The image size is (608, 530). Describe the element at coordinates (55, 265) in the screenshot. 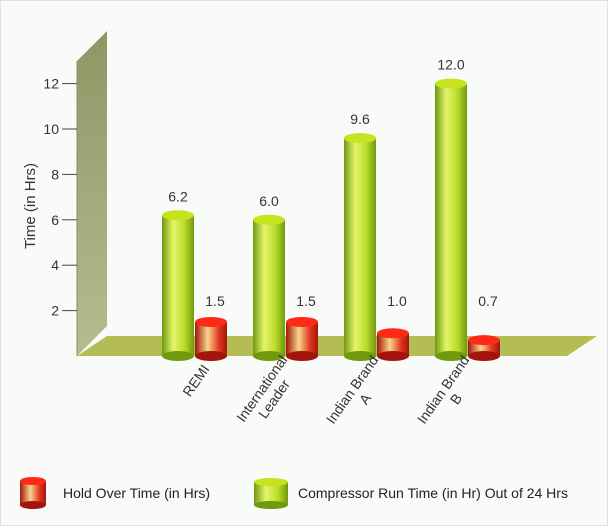

I see `y-tick-label: 4` at that location.